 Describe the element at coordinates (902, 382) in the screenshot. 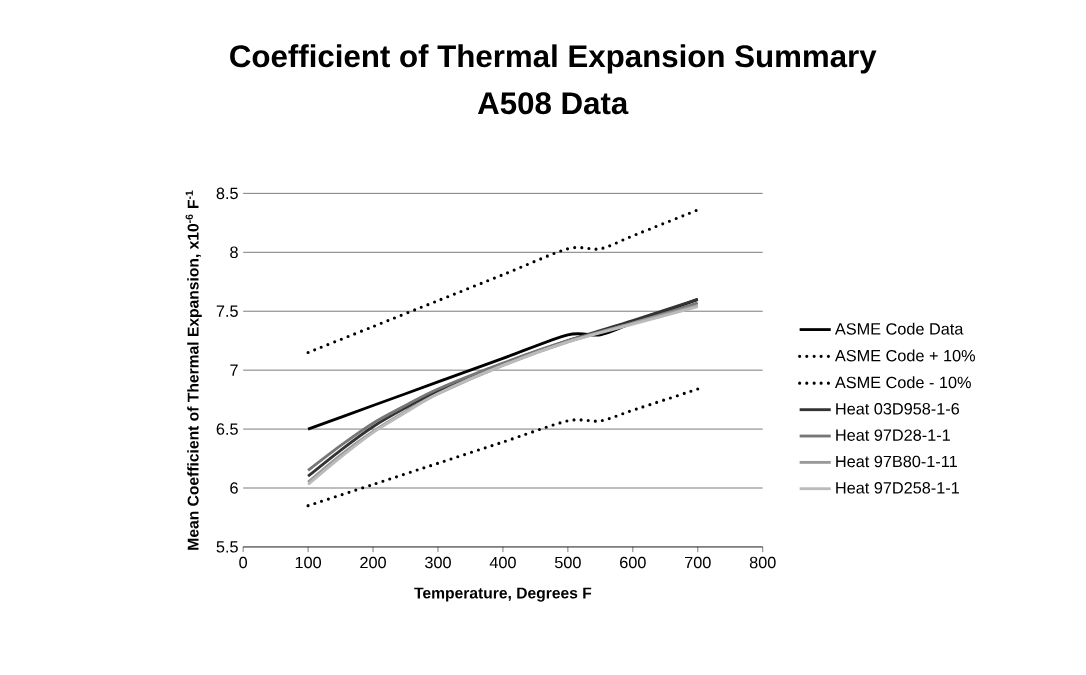

I see `legend-label: ASME Code - 10%` at that location.